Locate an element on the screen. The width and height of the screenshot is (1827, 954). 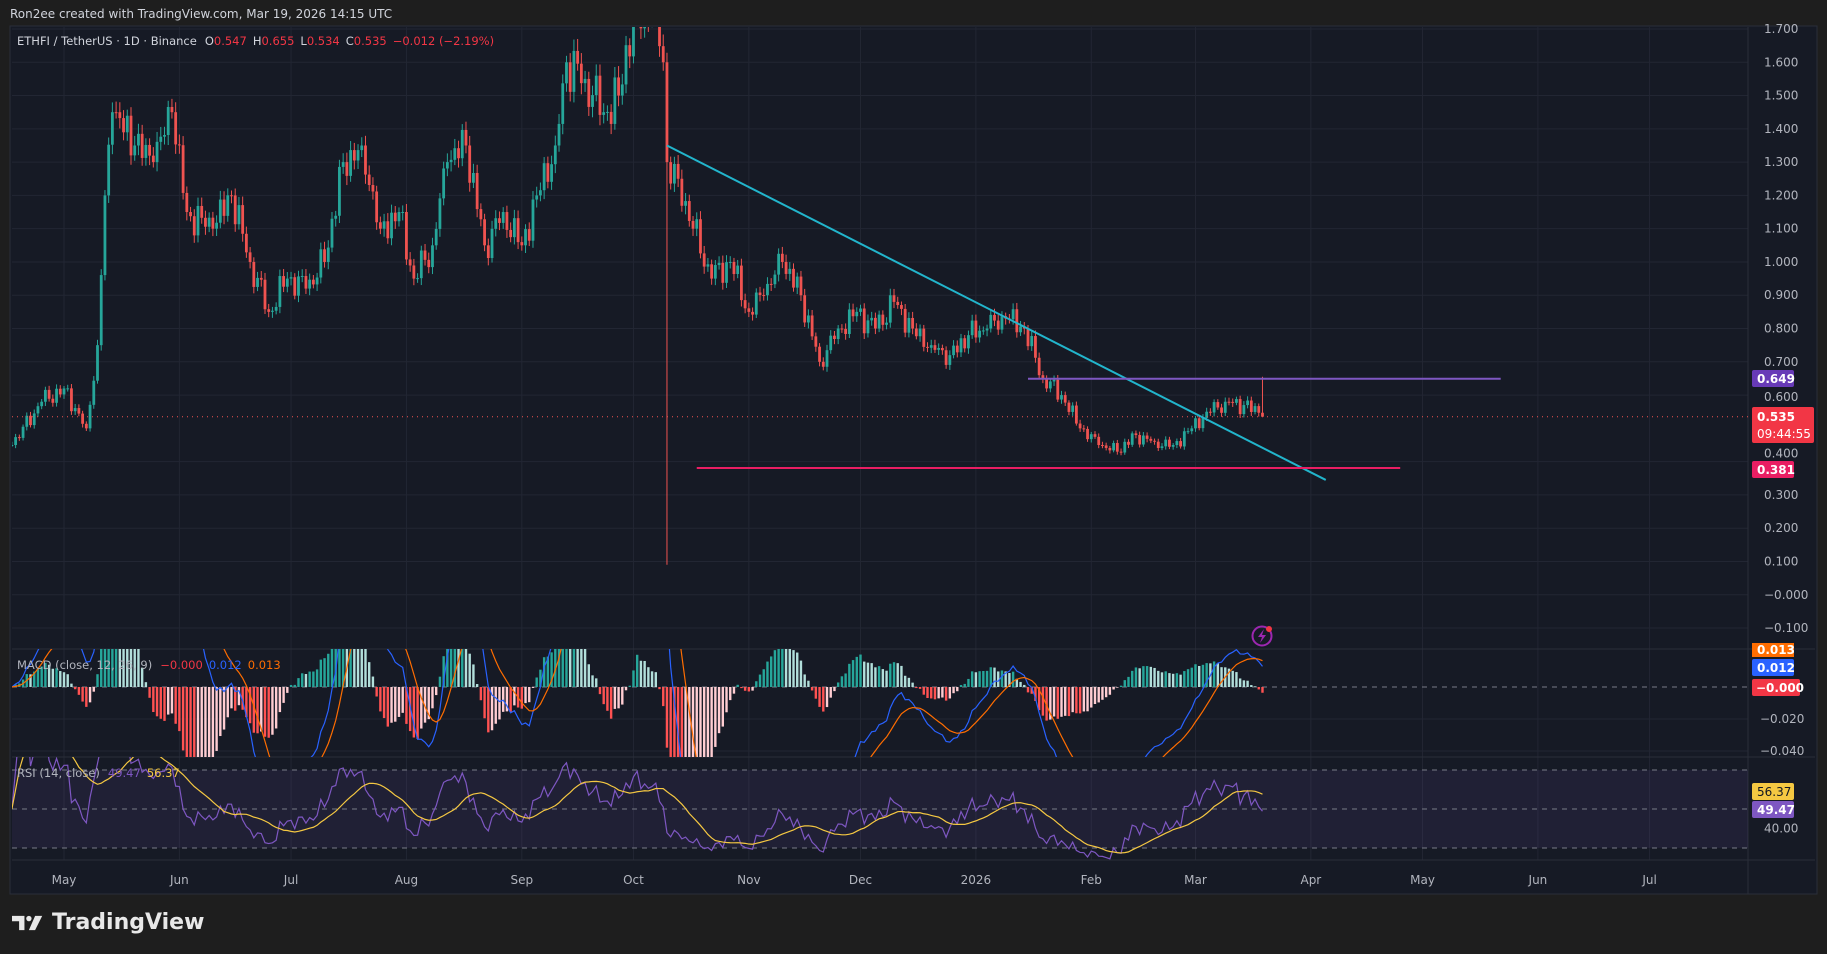
rsi-legend: RSI (14, close) 49.47 56.37 is located at coordinates (98, 773).